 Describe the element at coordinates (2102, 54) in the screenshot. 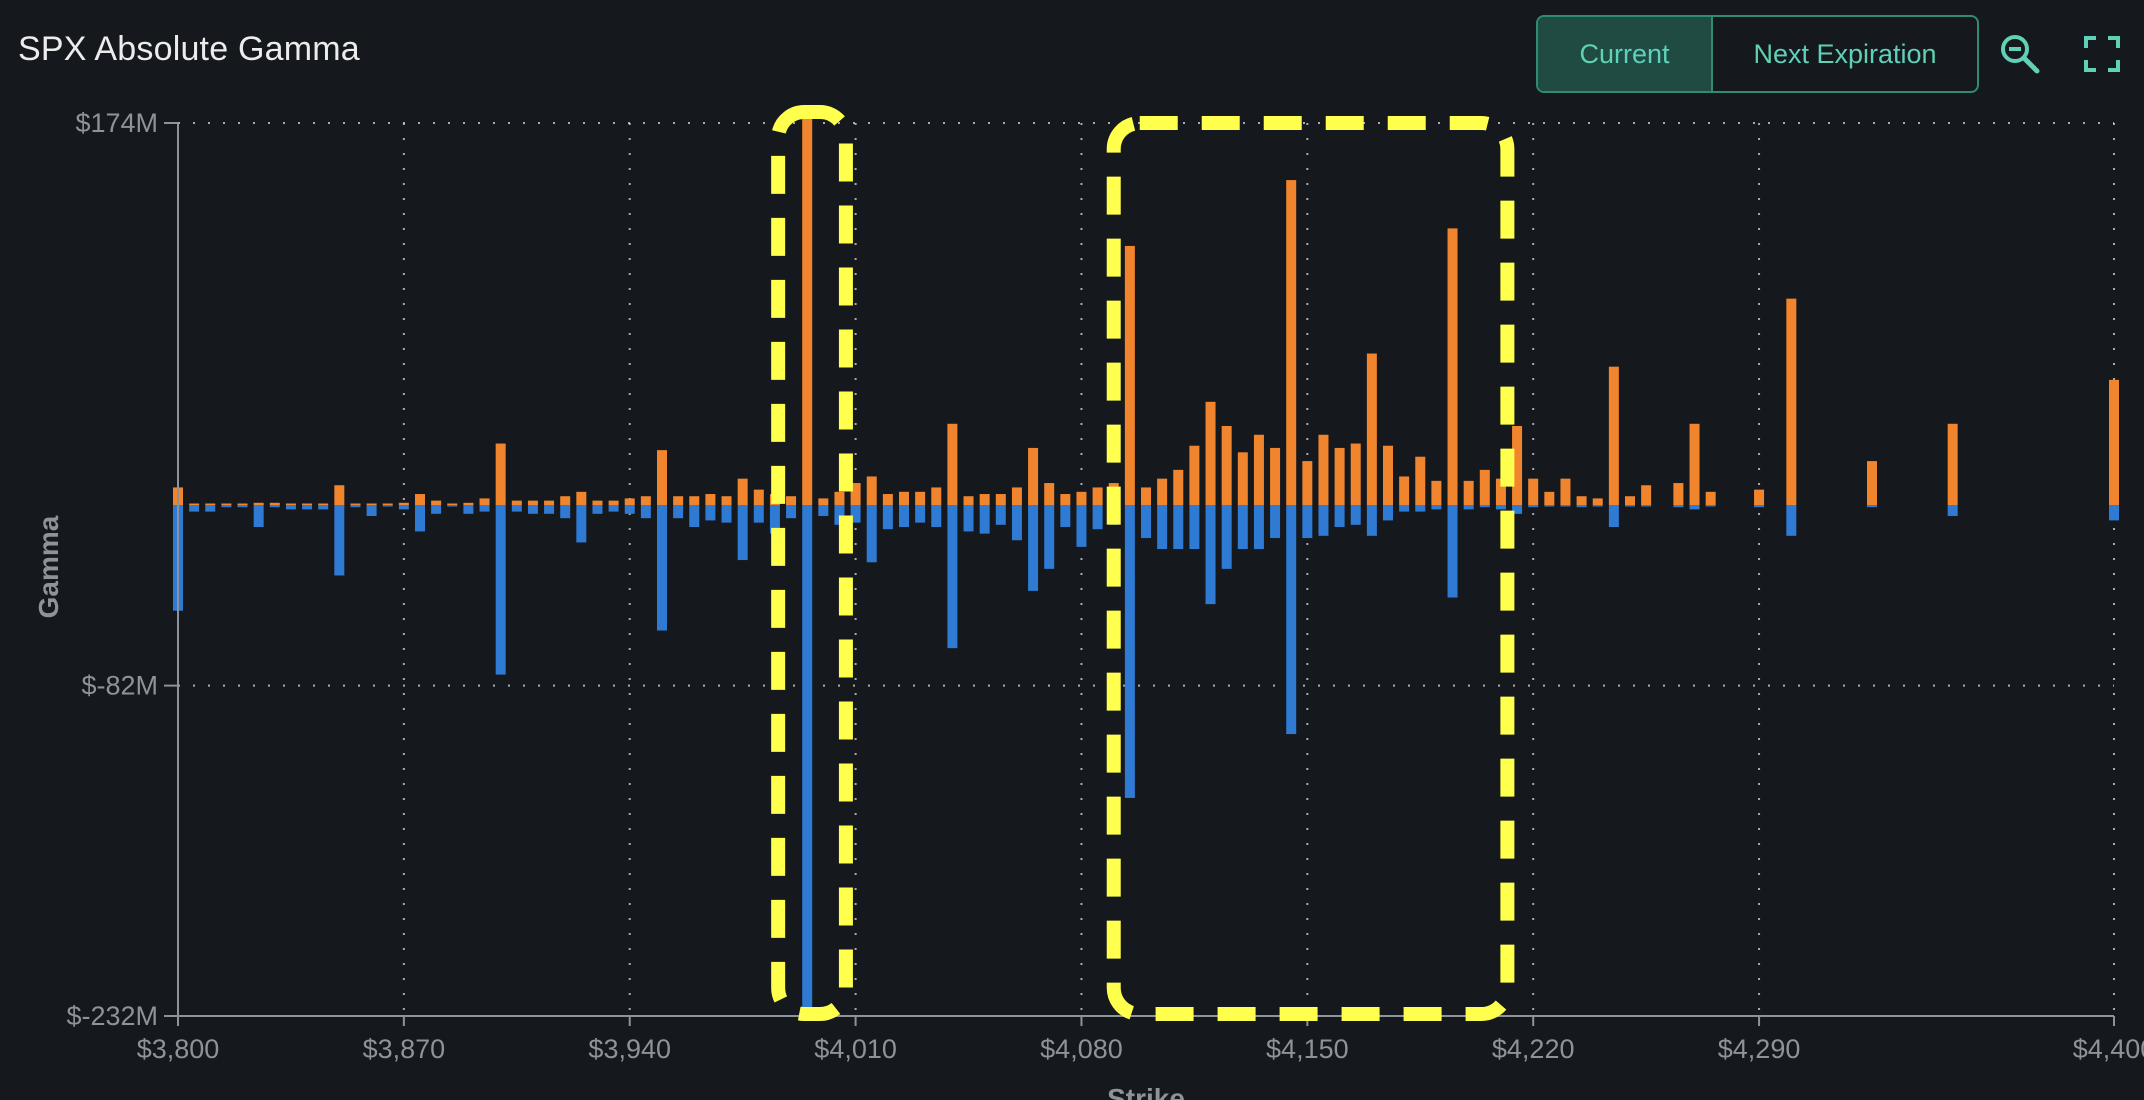

I see `fullscreen-icon` at that location.